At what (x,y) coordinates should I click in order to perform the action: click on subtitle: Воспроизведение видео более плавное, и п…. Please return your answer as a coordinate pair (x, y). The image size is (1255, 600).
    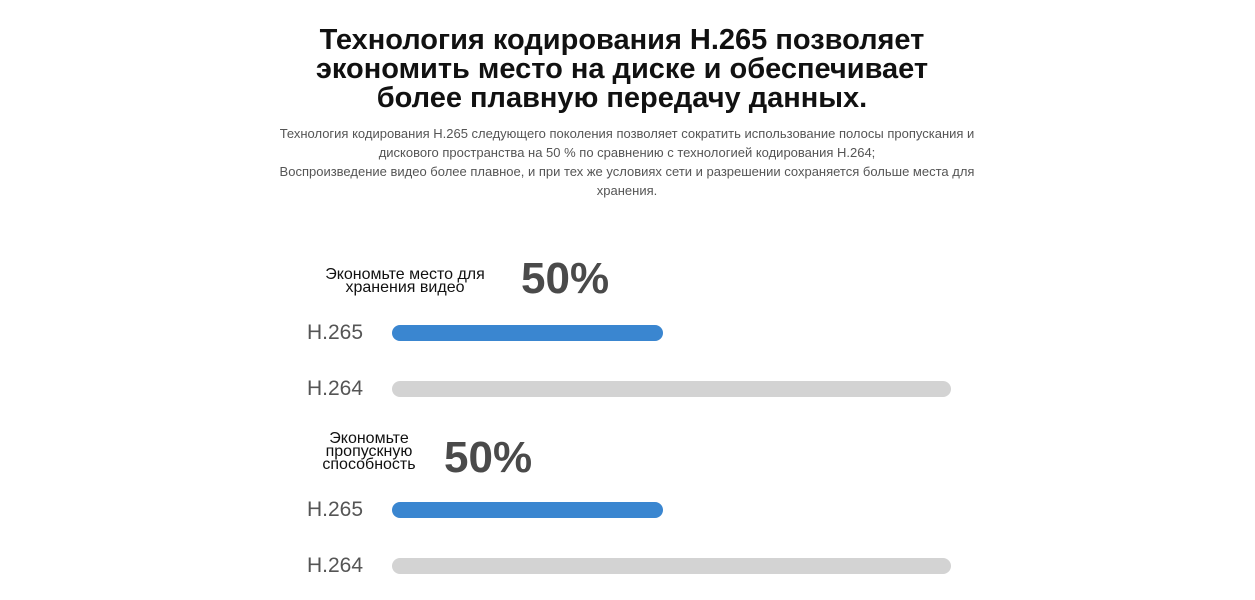
    Looking at the image, I should click on (627, 181).